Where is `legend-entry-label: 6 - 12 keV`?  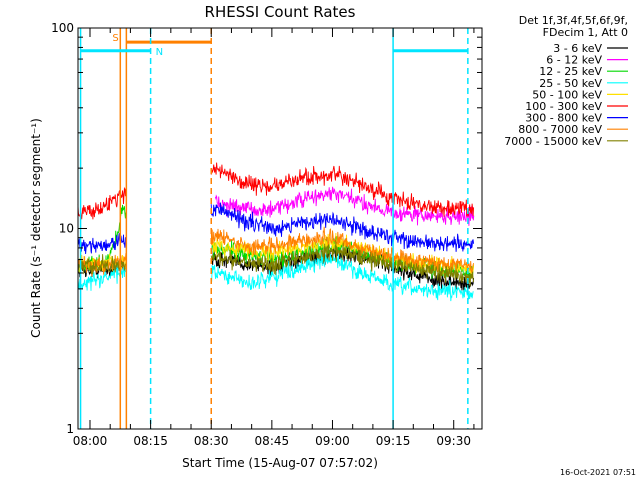
legend-entry-label: 6 - 12 keV is located at coordinates (574, 60).